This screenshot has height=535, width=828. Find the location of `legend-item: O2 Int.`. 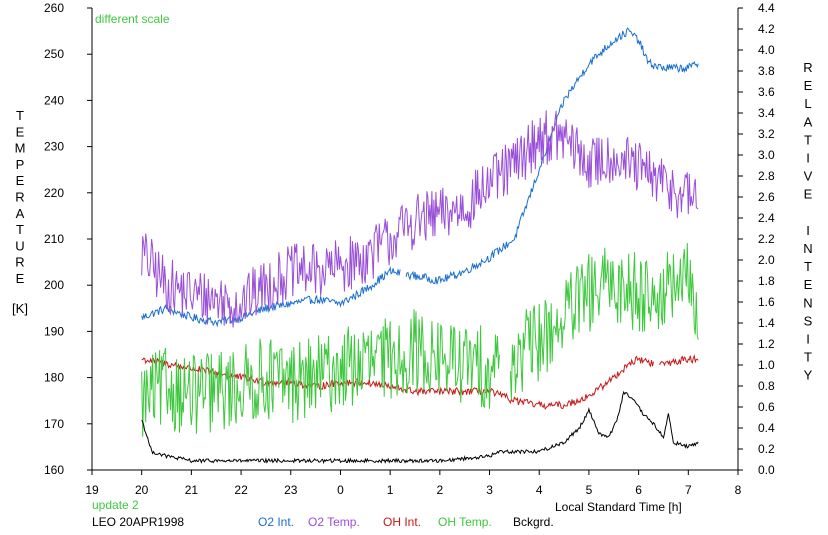

legend-item: O2 Int. is located at coordinates (276, 522).